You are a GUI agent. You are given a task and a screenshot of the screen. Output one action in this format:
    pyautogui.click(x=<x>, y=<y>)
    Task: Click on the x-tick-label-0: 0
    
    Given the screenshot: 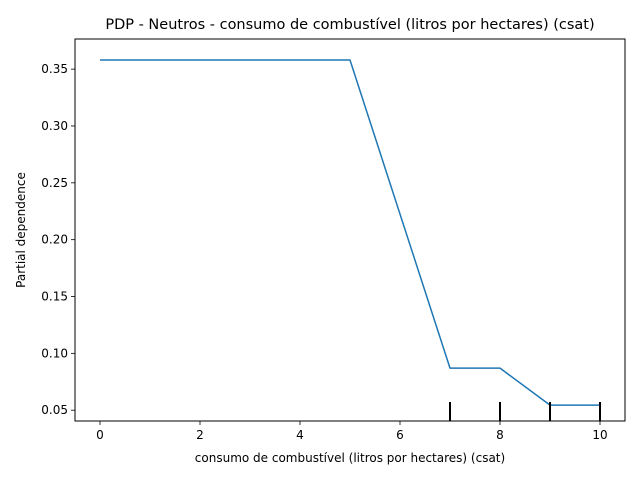 What is the action you would take?
    pyautogui.click(x=100, y=435)
    